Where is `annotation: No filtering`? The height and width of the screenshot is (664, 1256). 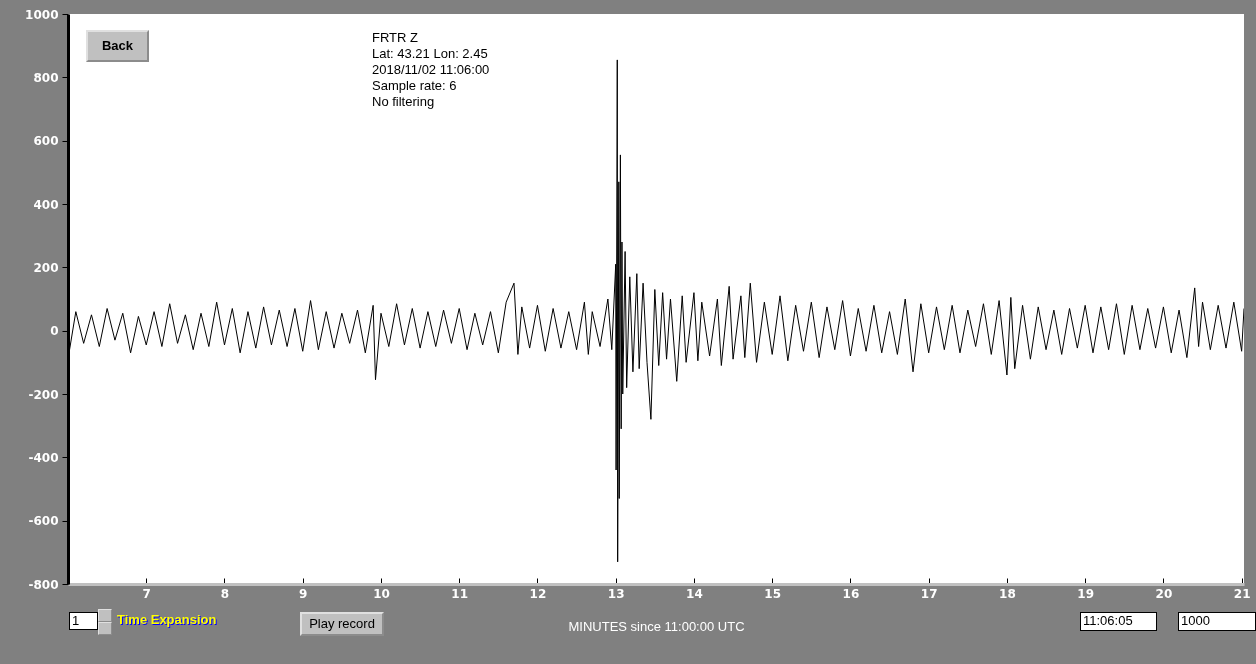
annotation: No filtering is located at coordinates (404, 102).